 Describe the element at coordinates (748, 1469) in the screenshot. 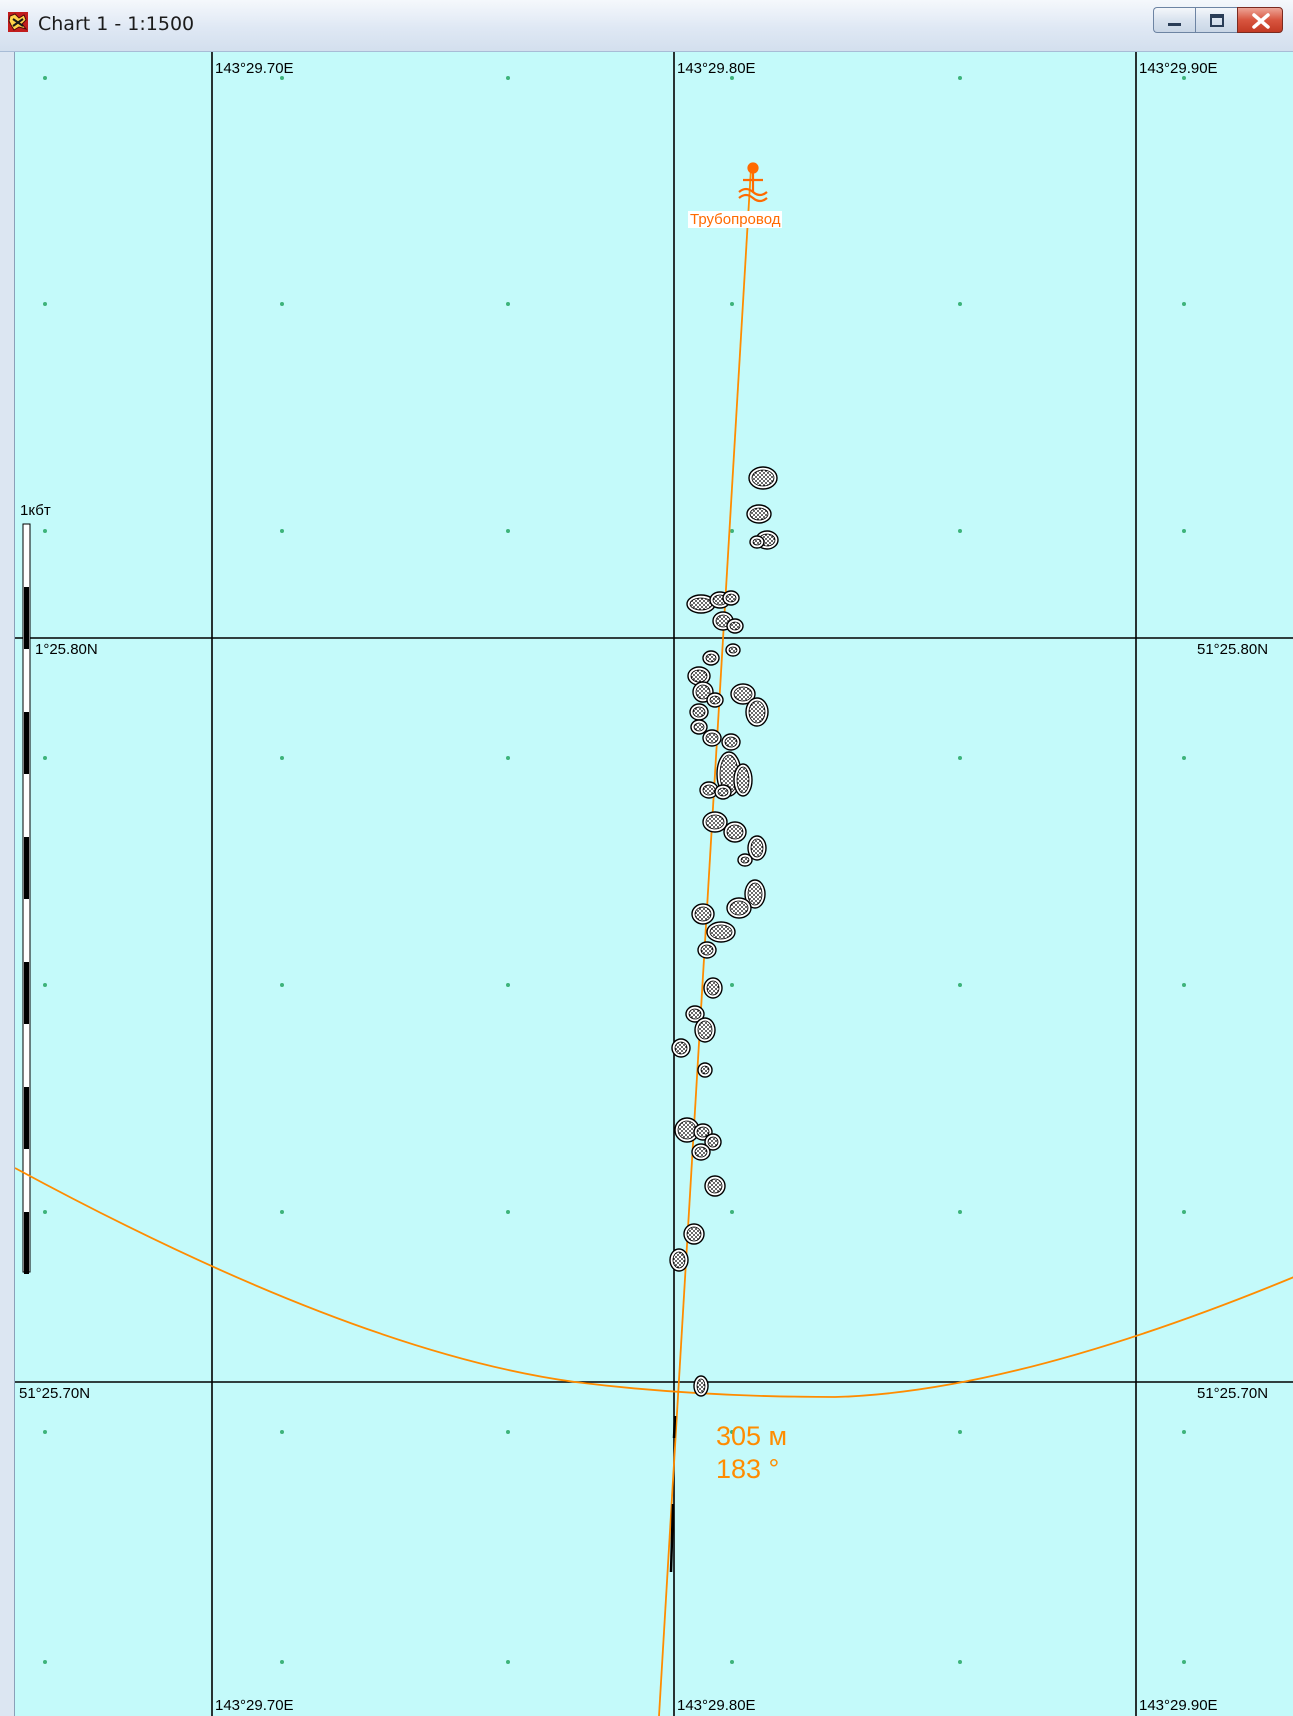

I see `bearing-readout: 183 °` at that location.